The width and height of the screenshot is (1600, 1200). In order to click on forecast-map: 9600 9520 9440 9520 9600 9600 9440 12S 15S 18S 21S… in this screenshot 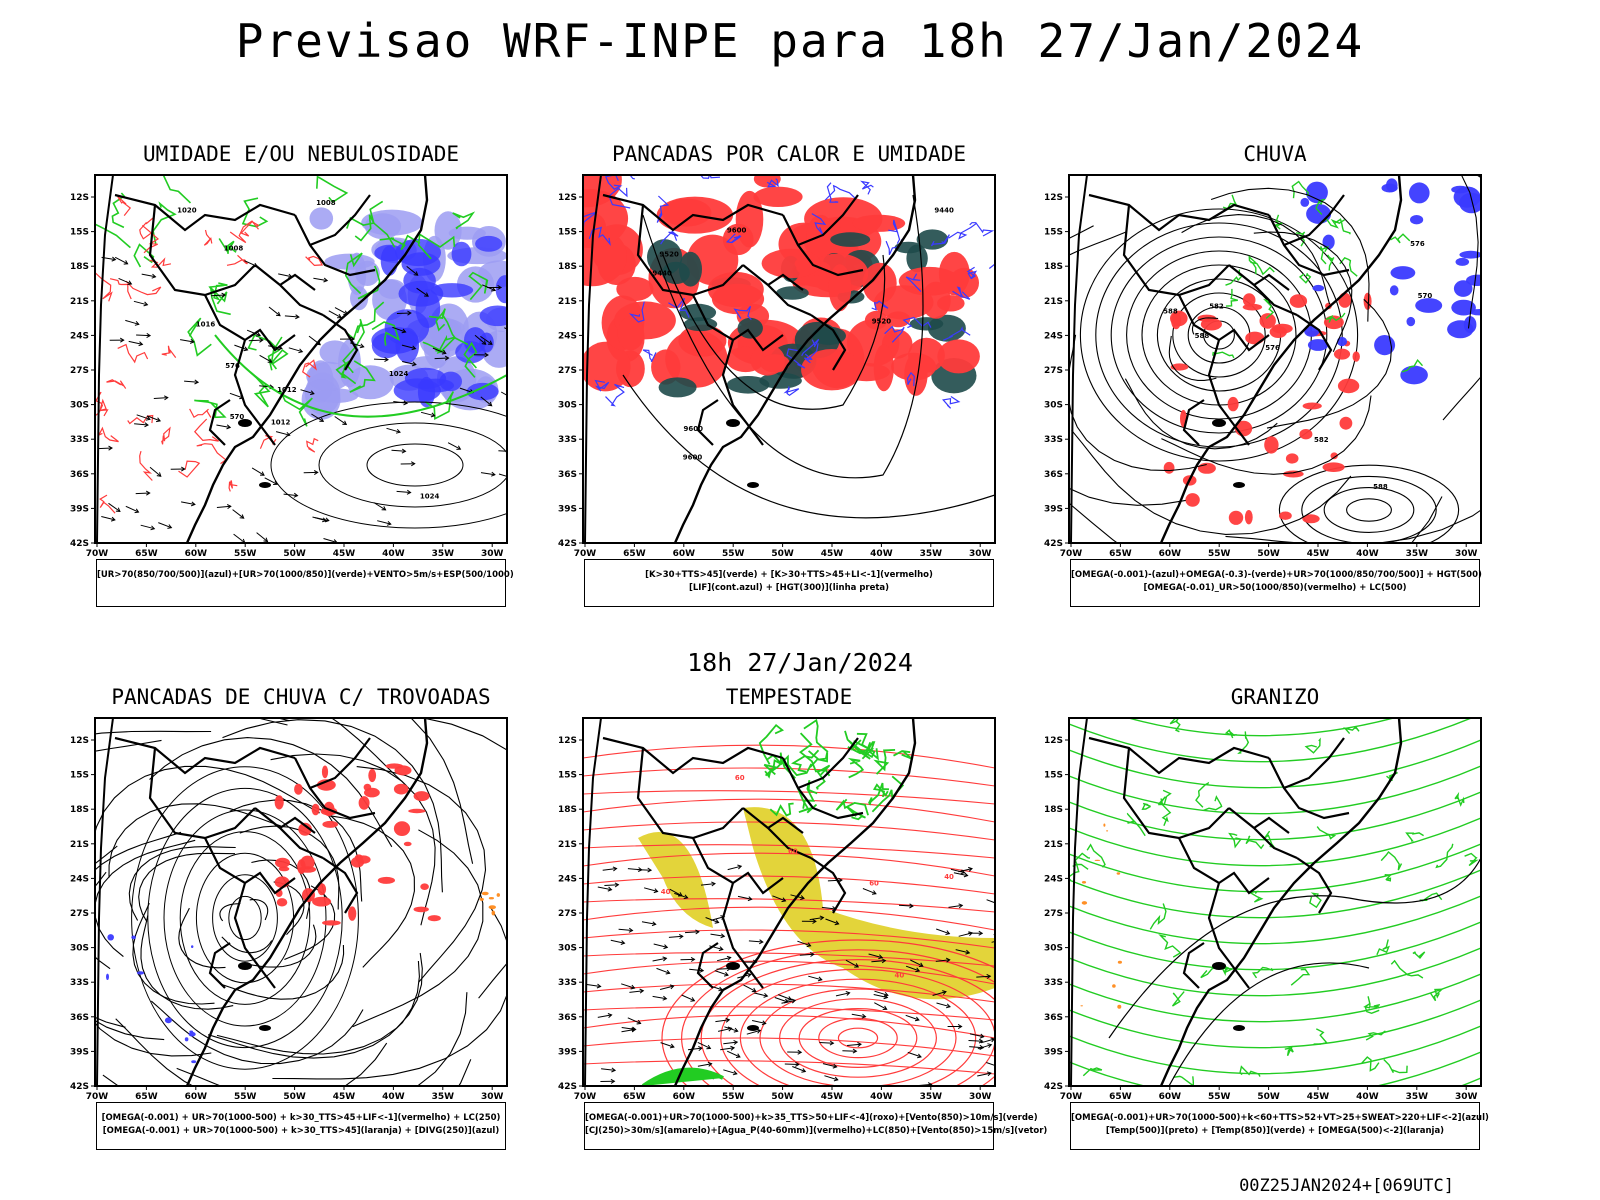, I will do `click(777, 366)`.